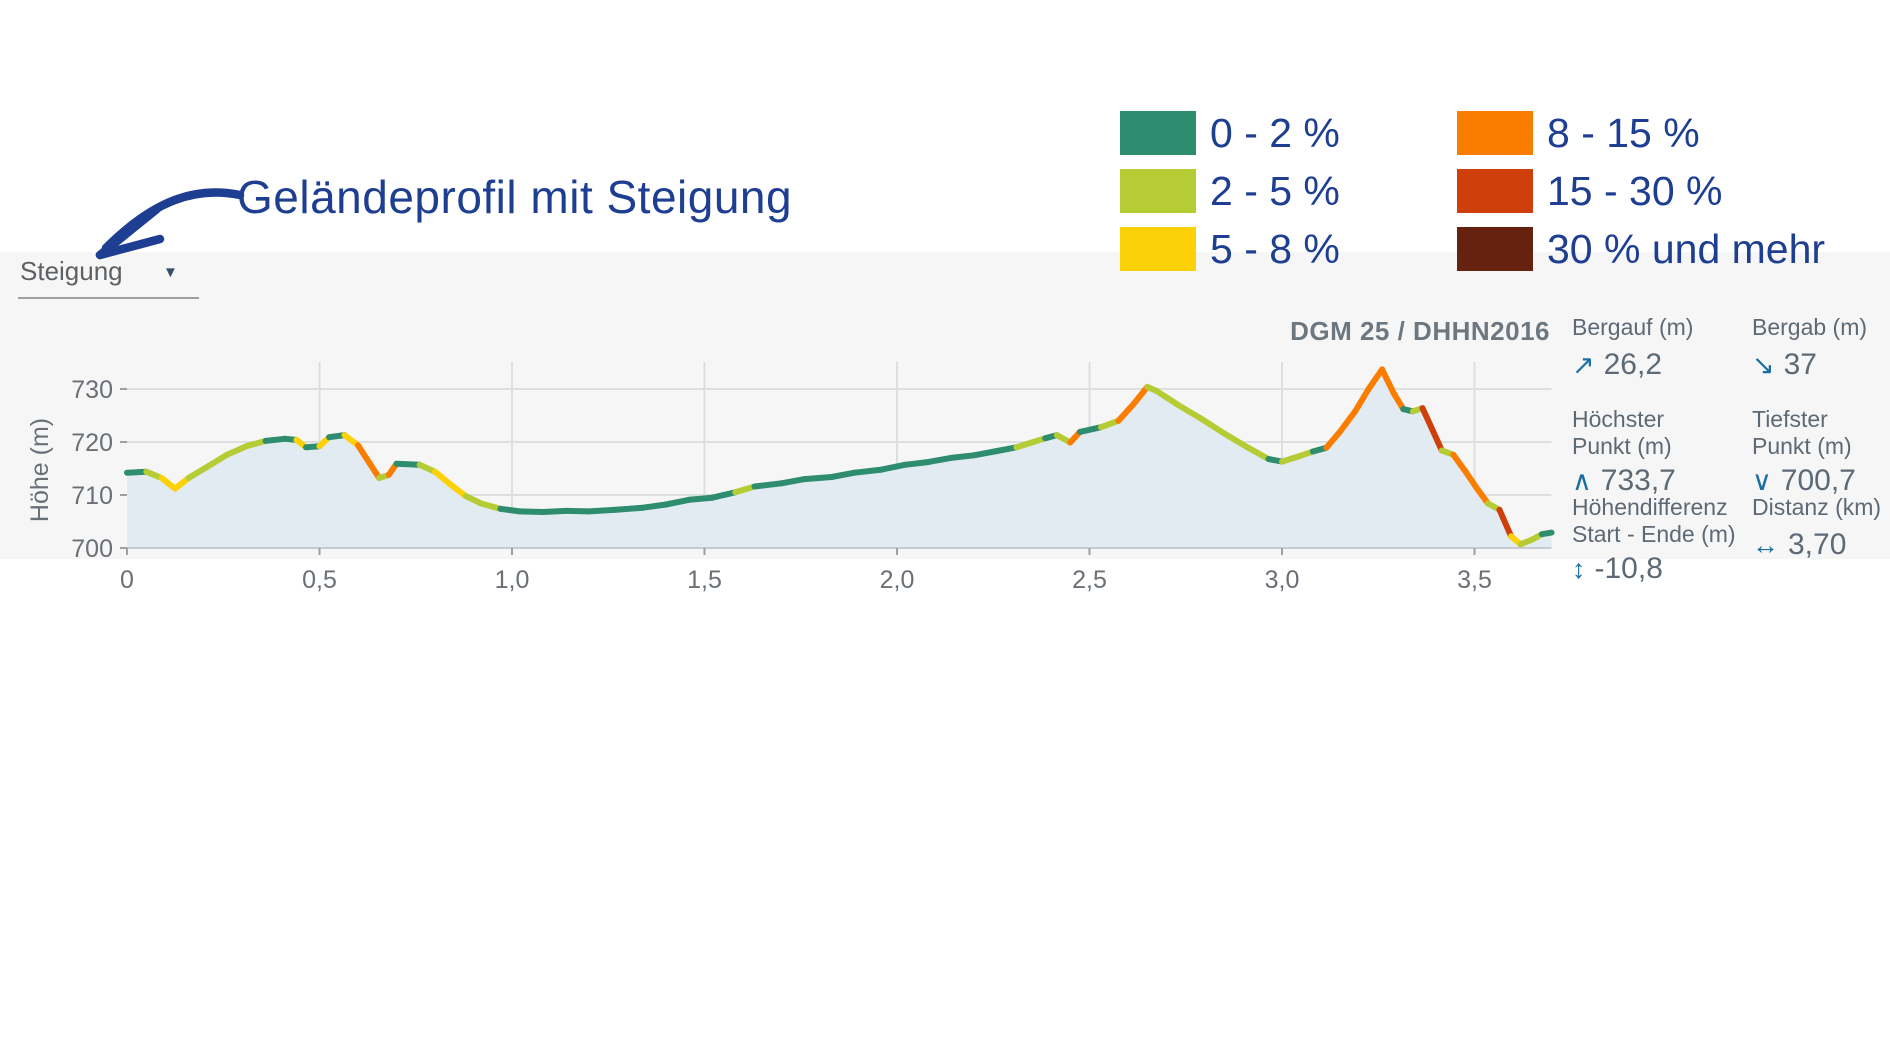 This screenshot has width=1890, height=1063. What do you see at coordinates (1623, 132) in the screenshot?
I see `legend-label: 8 - 15 %` at bounding box center [1623, 132].